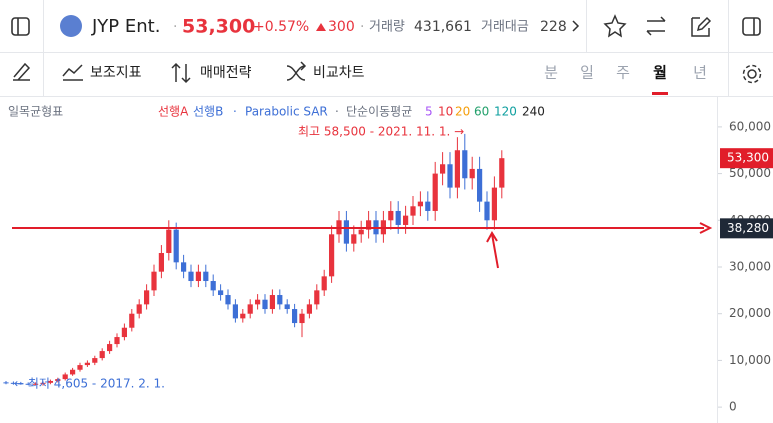 Image resolution: width=773 pixels, height=423 pixels. Describe the element at coordinates (286, 112) in the screenshot. I see `legend-sar: Parabolic SAR` at that location.